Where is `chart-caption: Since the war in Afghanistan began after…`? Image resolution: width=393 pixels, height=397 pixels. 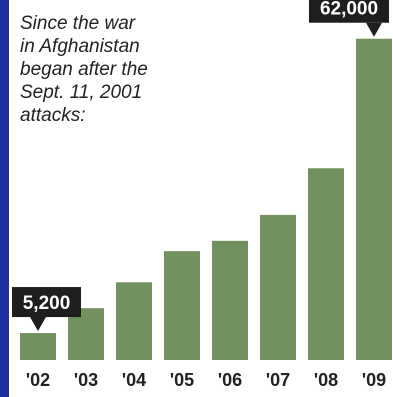
chart-caption: Since the war in Afghanistan began after… is located at coordinates (84, 69).